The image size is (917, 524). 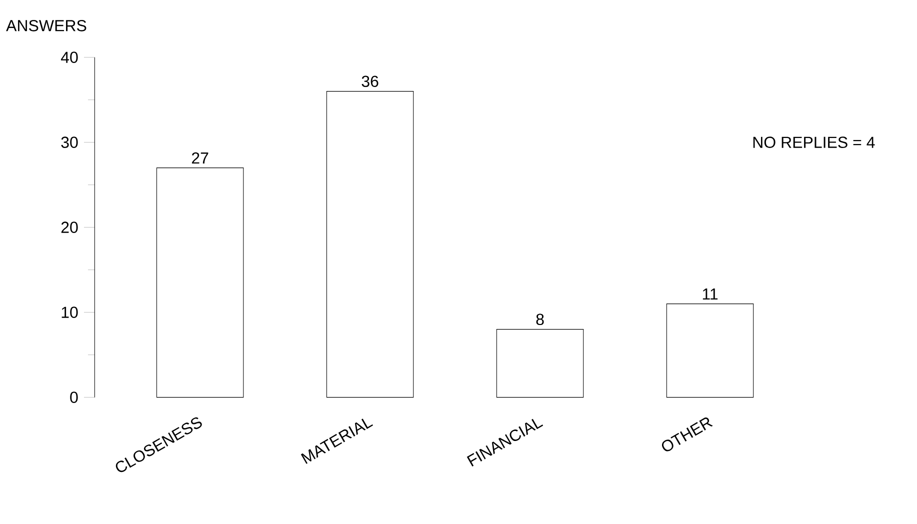 What do you see at coordinates (814, 142) in the screenshot?
I see `annotation: NO REPLIES = 4` at bounding box center [814, 142].